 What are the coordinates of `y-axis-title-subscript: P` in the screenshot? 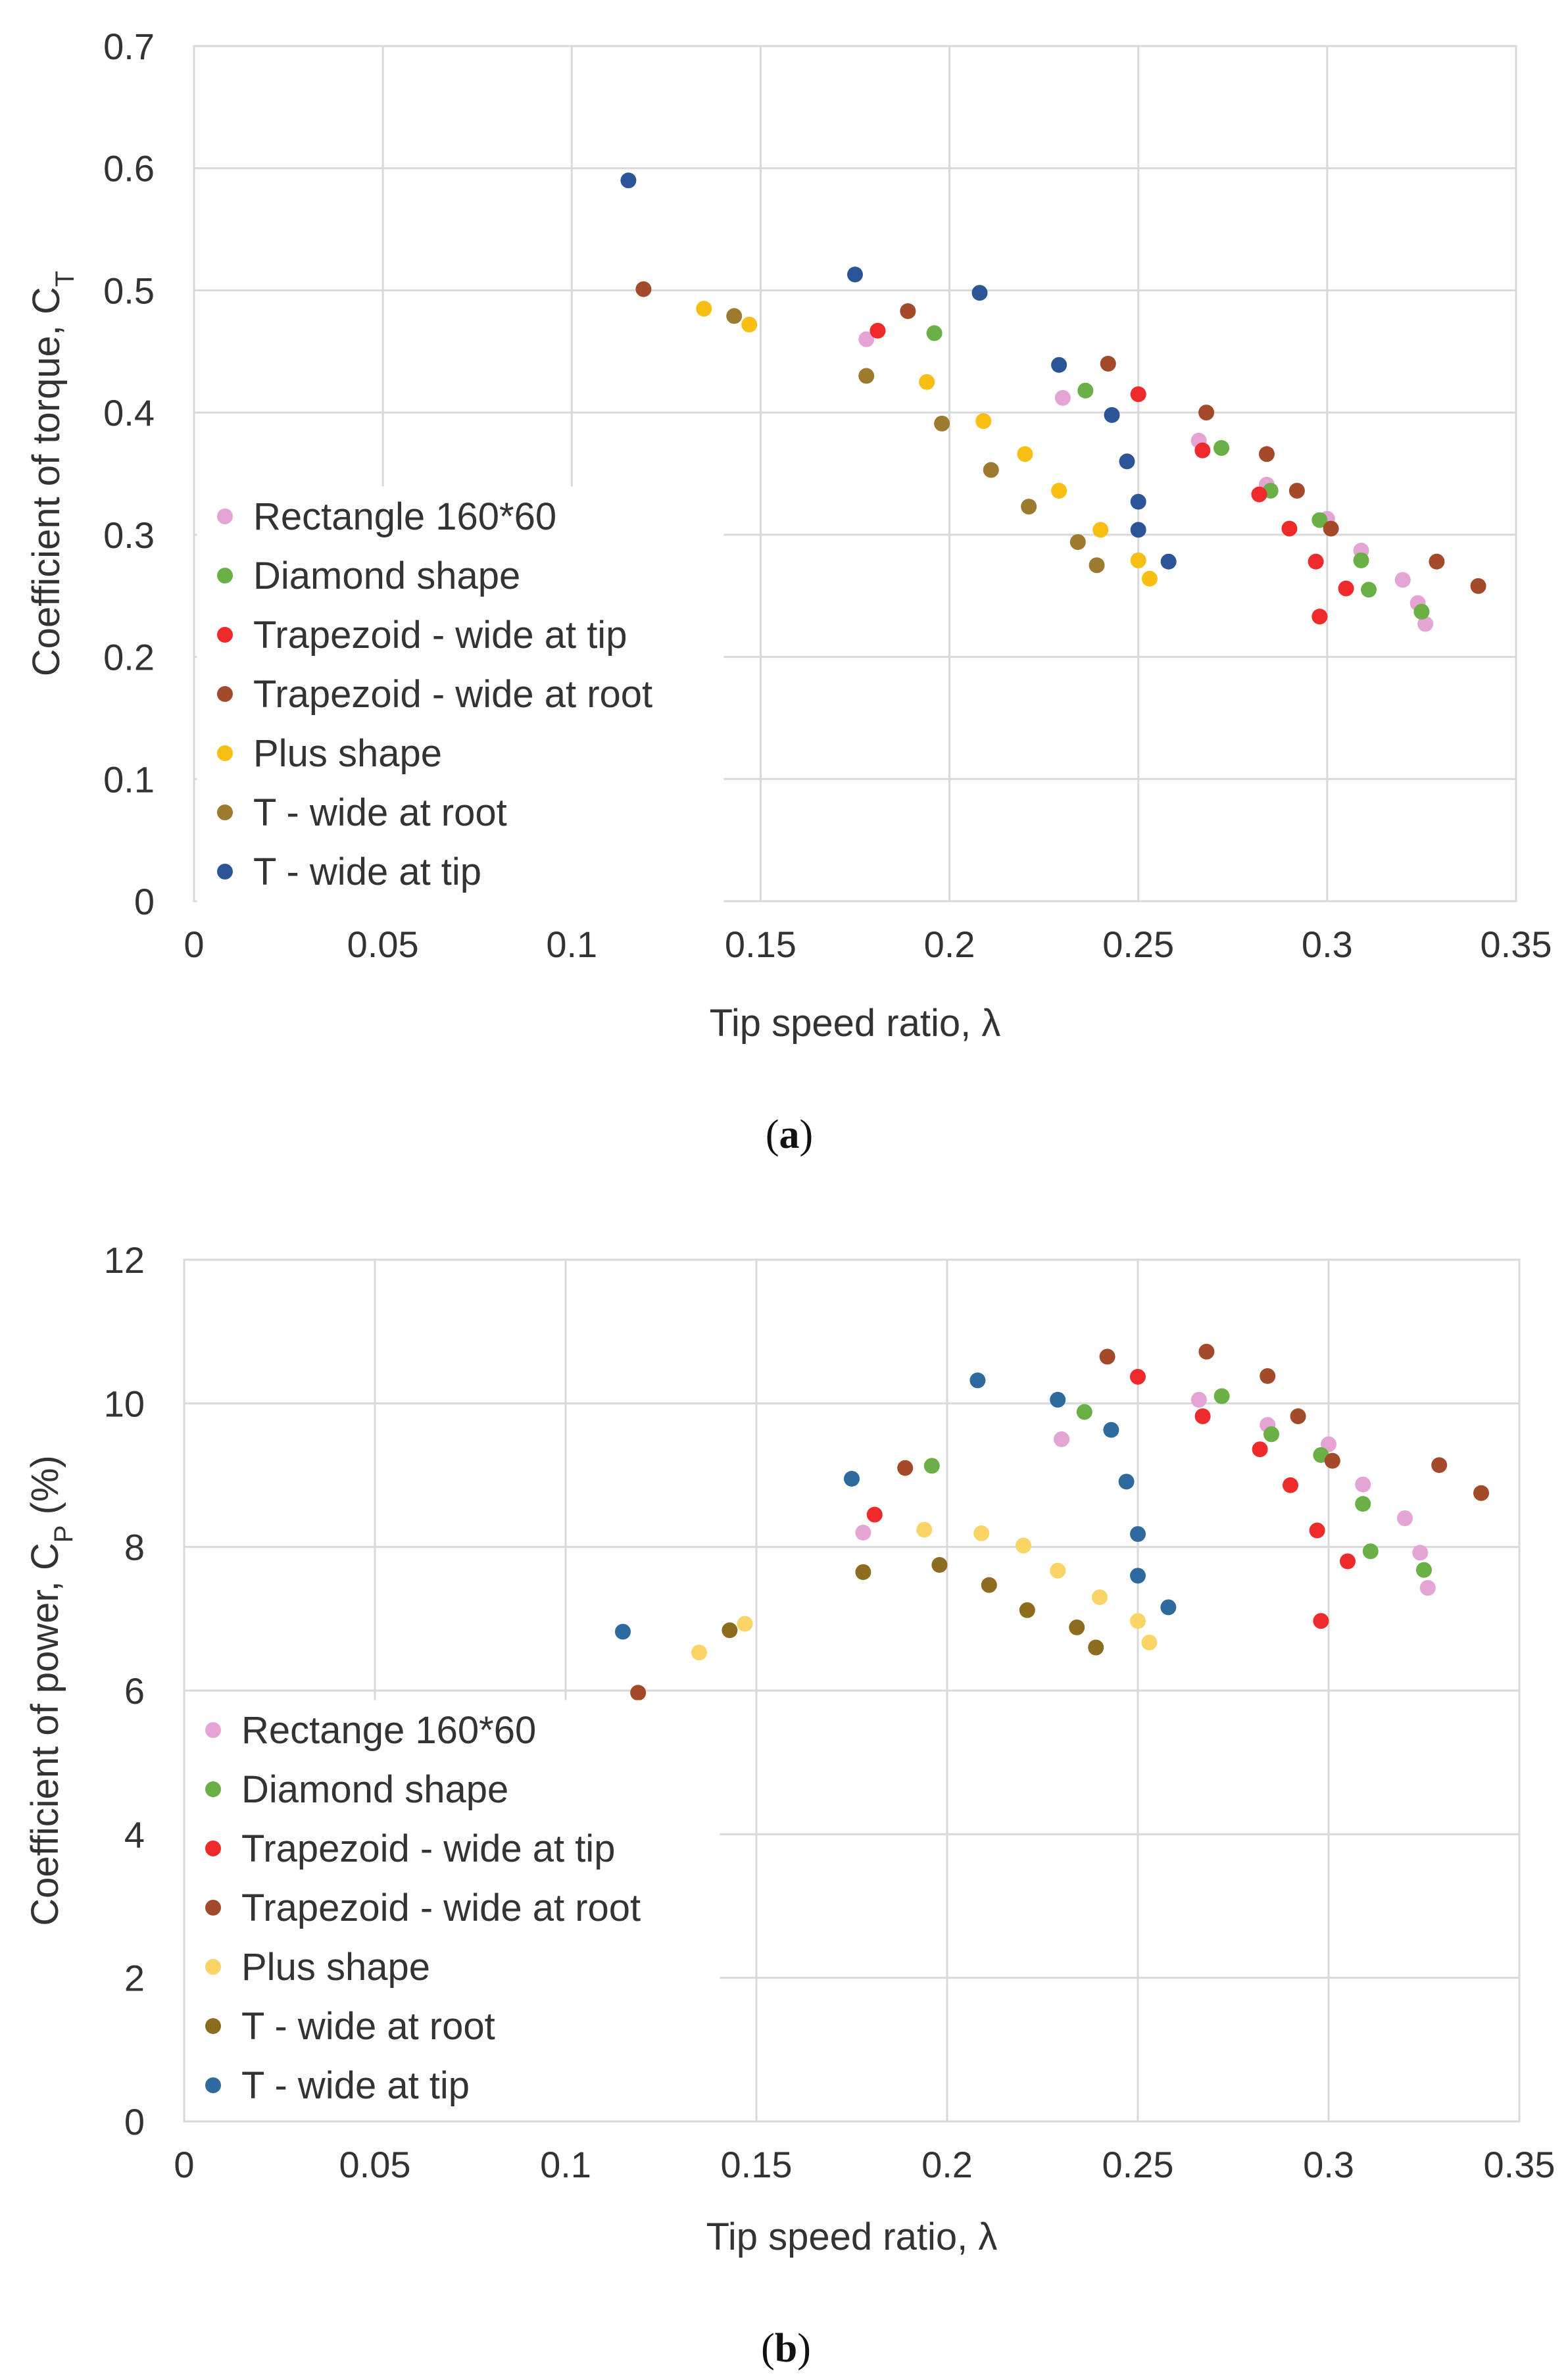 It's located at (64, 1534).